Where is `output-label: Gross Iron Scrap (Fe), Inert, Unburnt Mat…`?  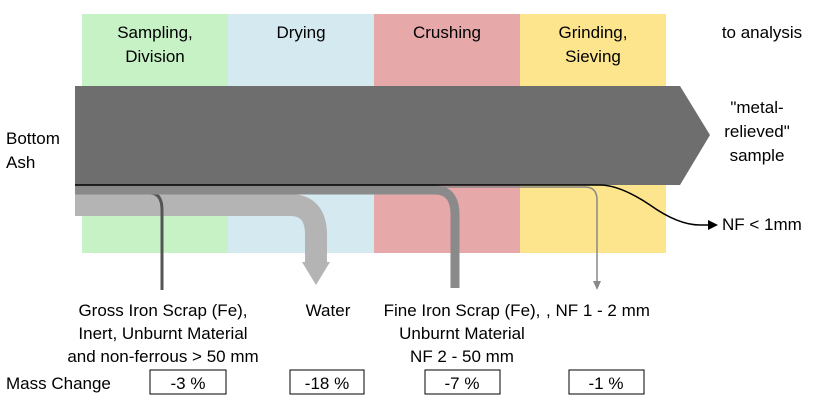
output-label: Gross Iron Scrap (Fe), Inert, Unburnt Mat… is located at coordinates (162, 333).